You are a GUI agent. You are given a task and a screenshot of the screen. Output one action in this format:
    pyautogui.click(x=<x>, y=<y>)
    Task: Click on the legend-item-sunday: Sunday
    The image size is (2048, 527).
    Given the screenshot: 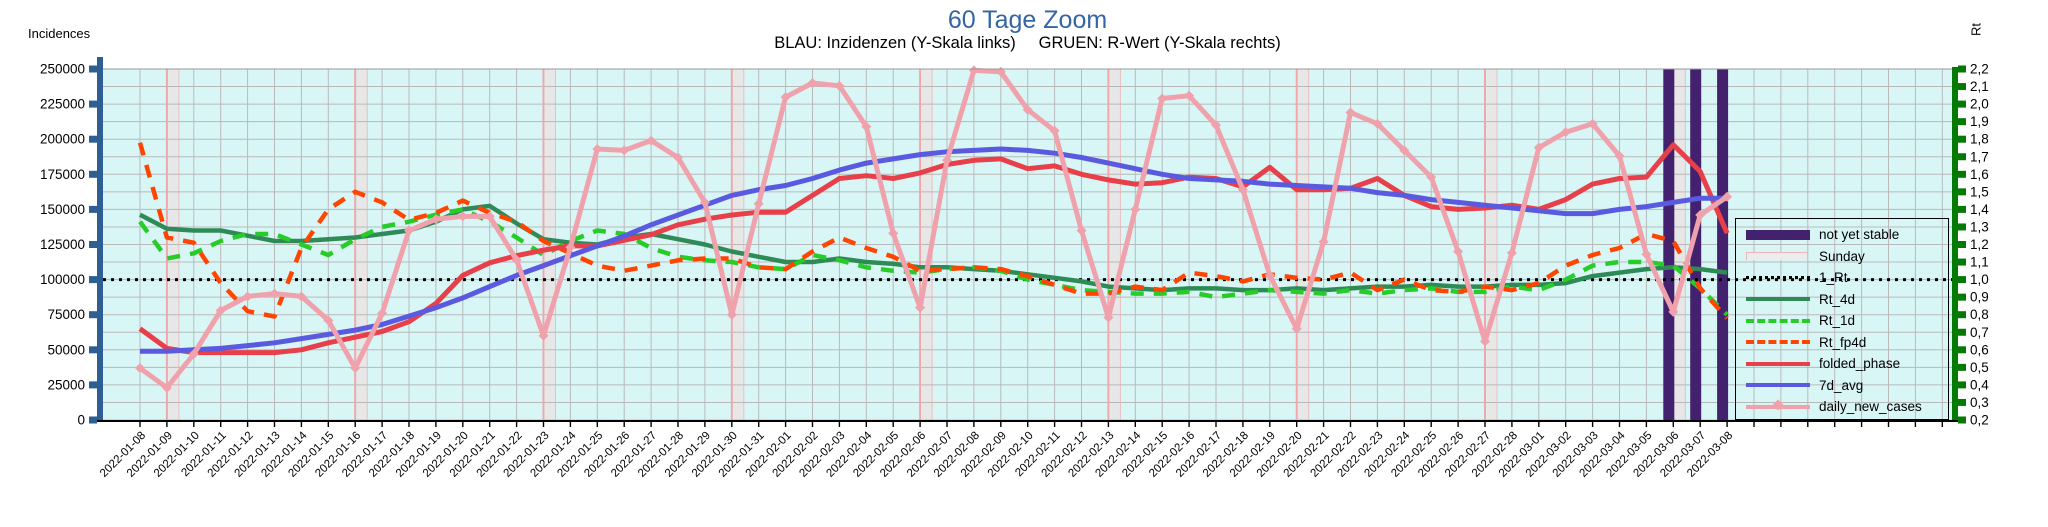 What is the action you would take?
    pyautogui.click(x=1847, y=257)
    